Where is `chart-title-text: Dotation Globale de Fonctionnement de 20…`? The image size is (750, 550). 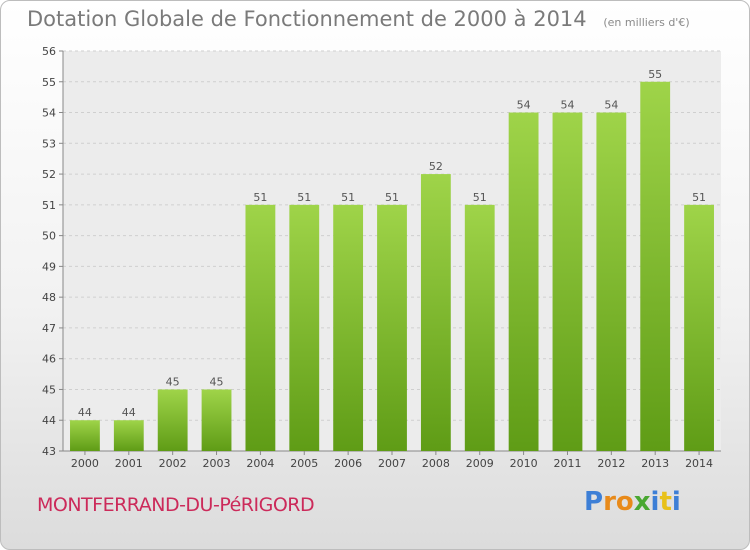
chart-title-text: Dotation Globale de Fonctionnement de 20… is located at coordinates (307, 19).